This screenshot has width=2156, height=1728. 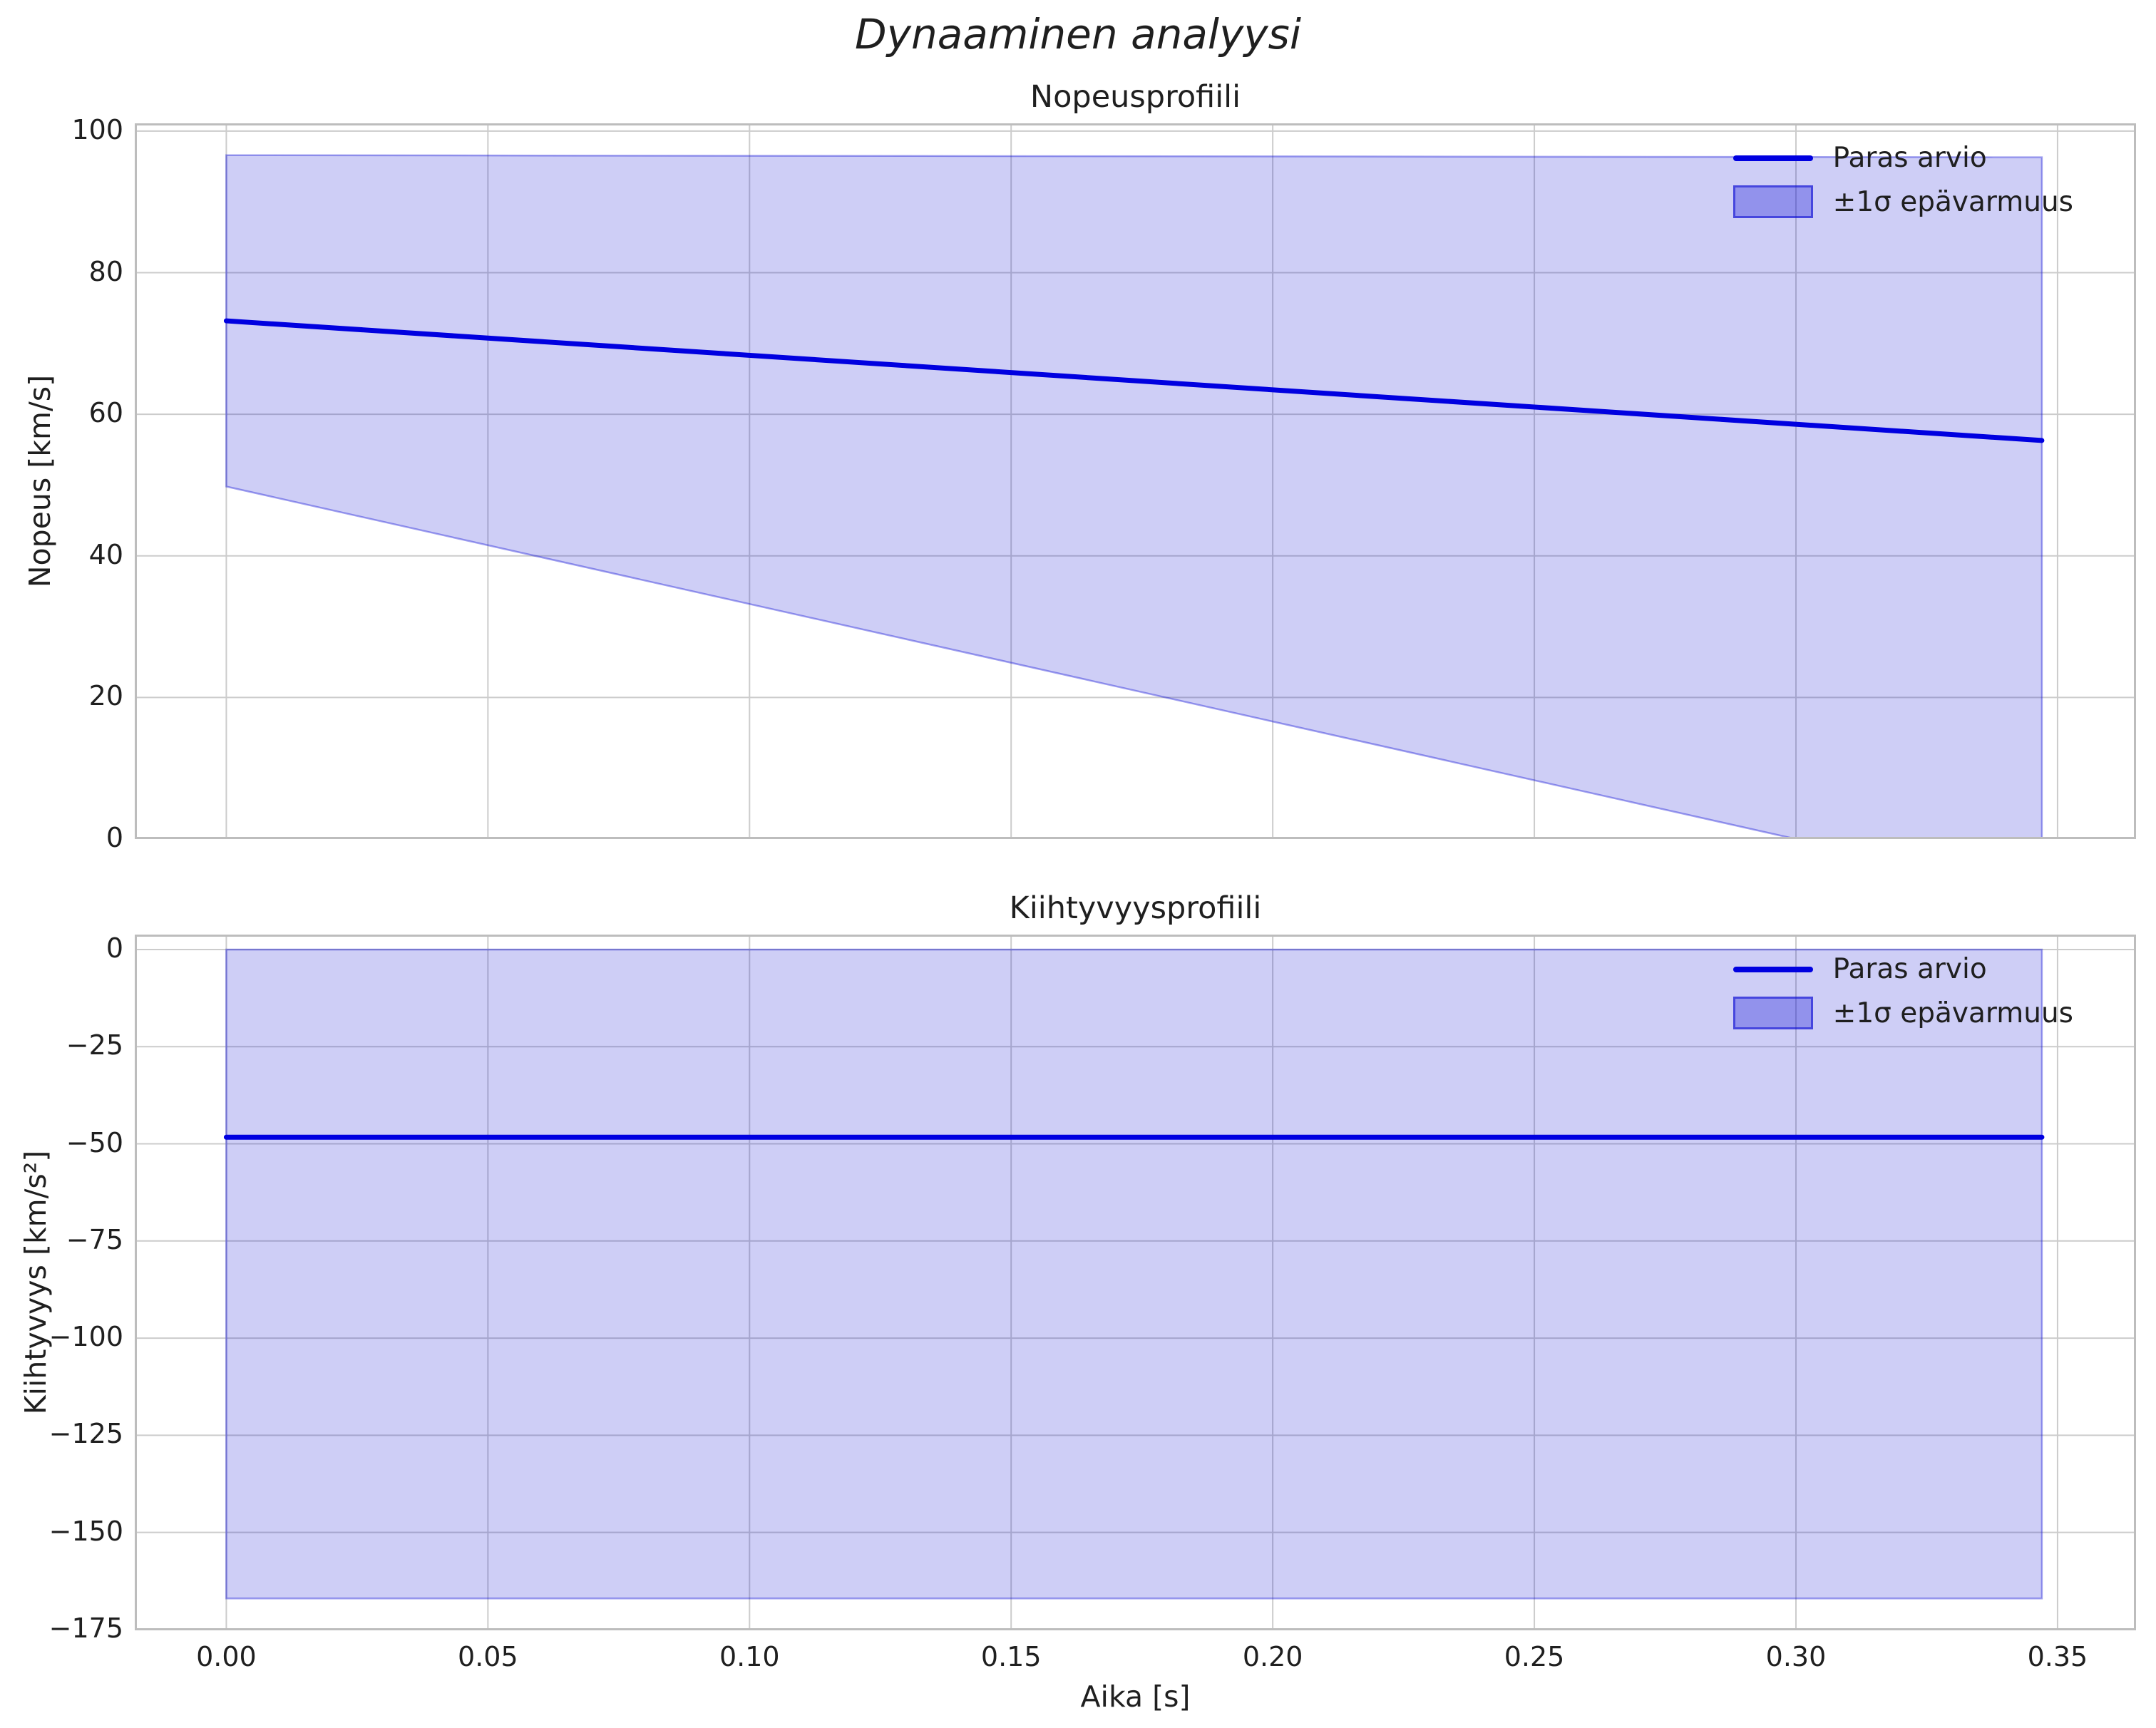 I want to click on acceleration-y-tick-label: 0, so click(x=114, y=948).